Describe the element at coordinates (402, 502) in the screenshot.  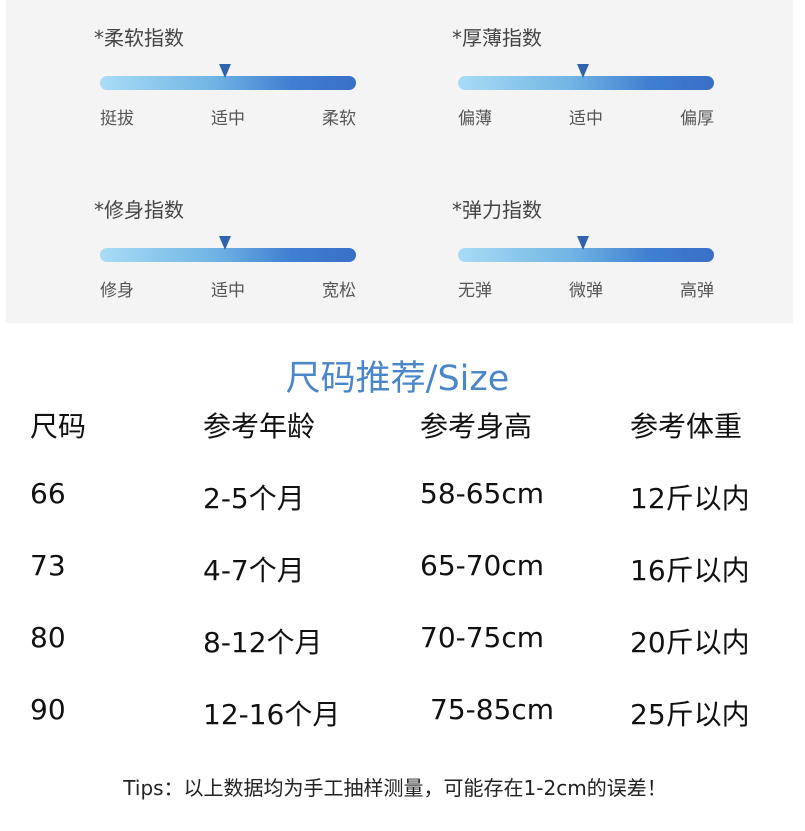
I see `table-row: 66 2-5个月 58-65cm 12斤以内` at that location.